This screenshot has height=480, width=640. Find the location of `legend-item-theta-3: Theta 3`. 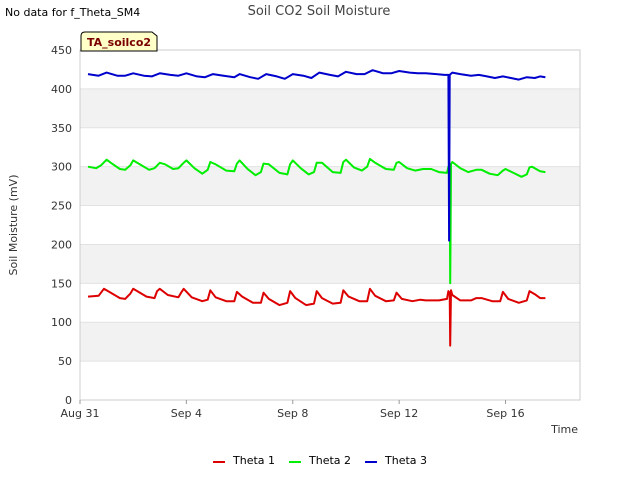

legend-item-theta-3: Theta 3 is located at coordinates (396, 460).